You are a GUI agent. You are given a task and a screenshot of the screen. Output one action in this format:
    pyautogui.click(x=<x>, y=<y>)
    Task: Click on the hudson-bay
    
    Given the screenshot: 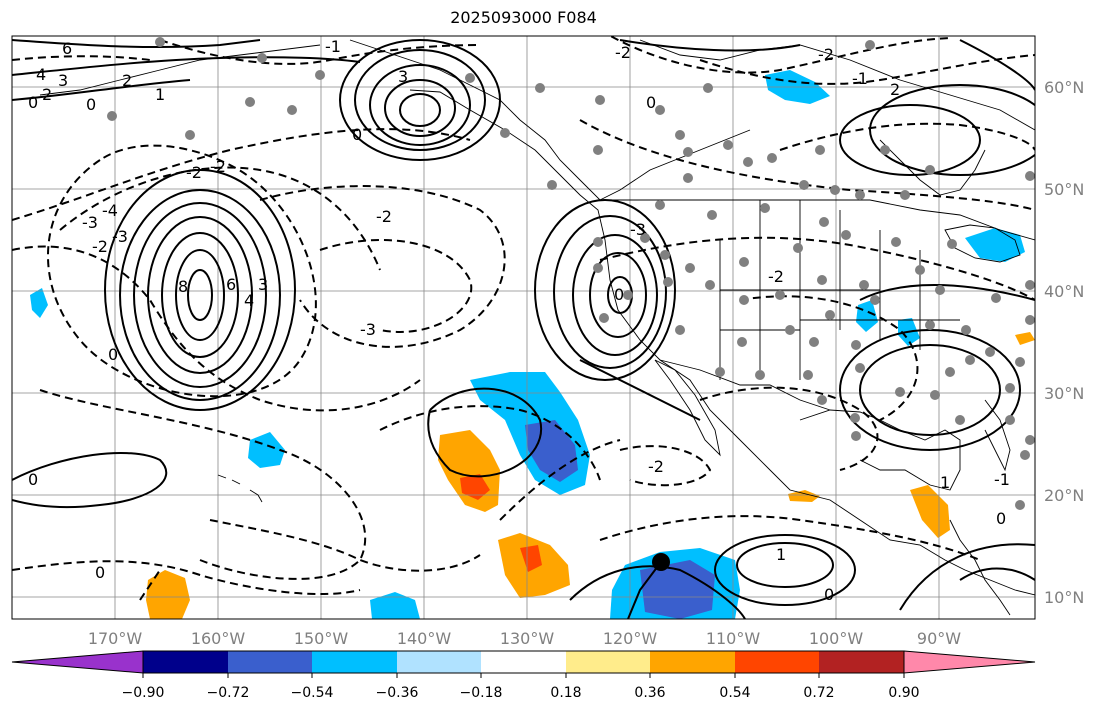 What is the action you would take?
    pyautogui.click(x=932, y=167)
    